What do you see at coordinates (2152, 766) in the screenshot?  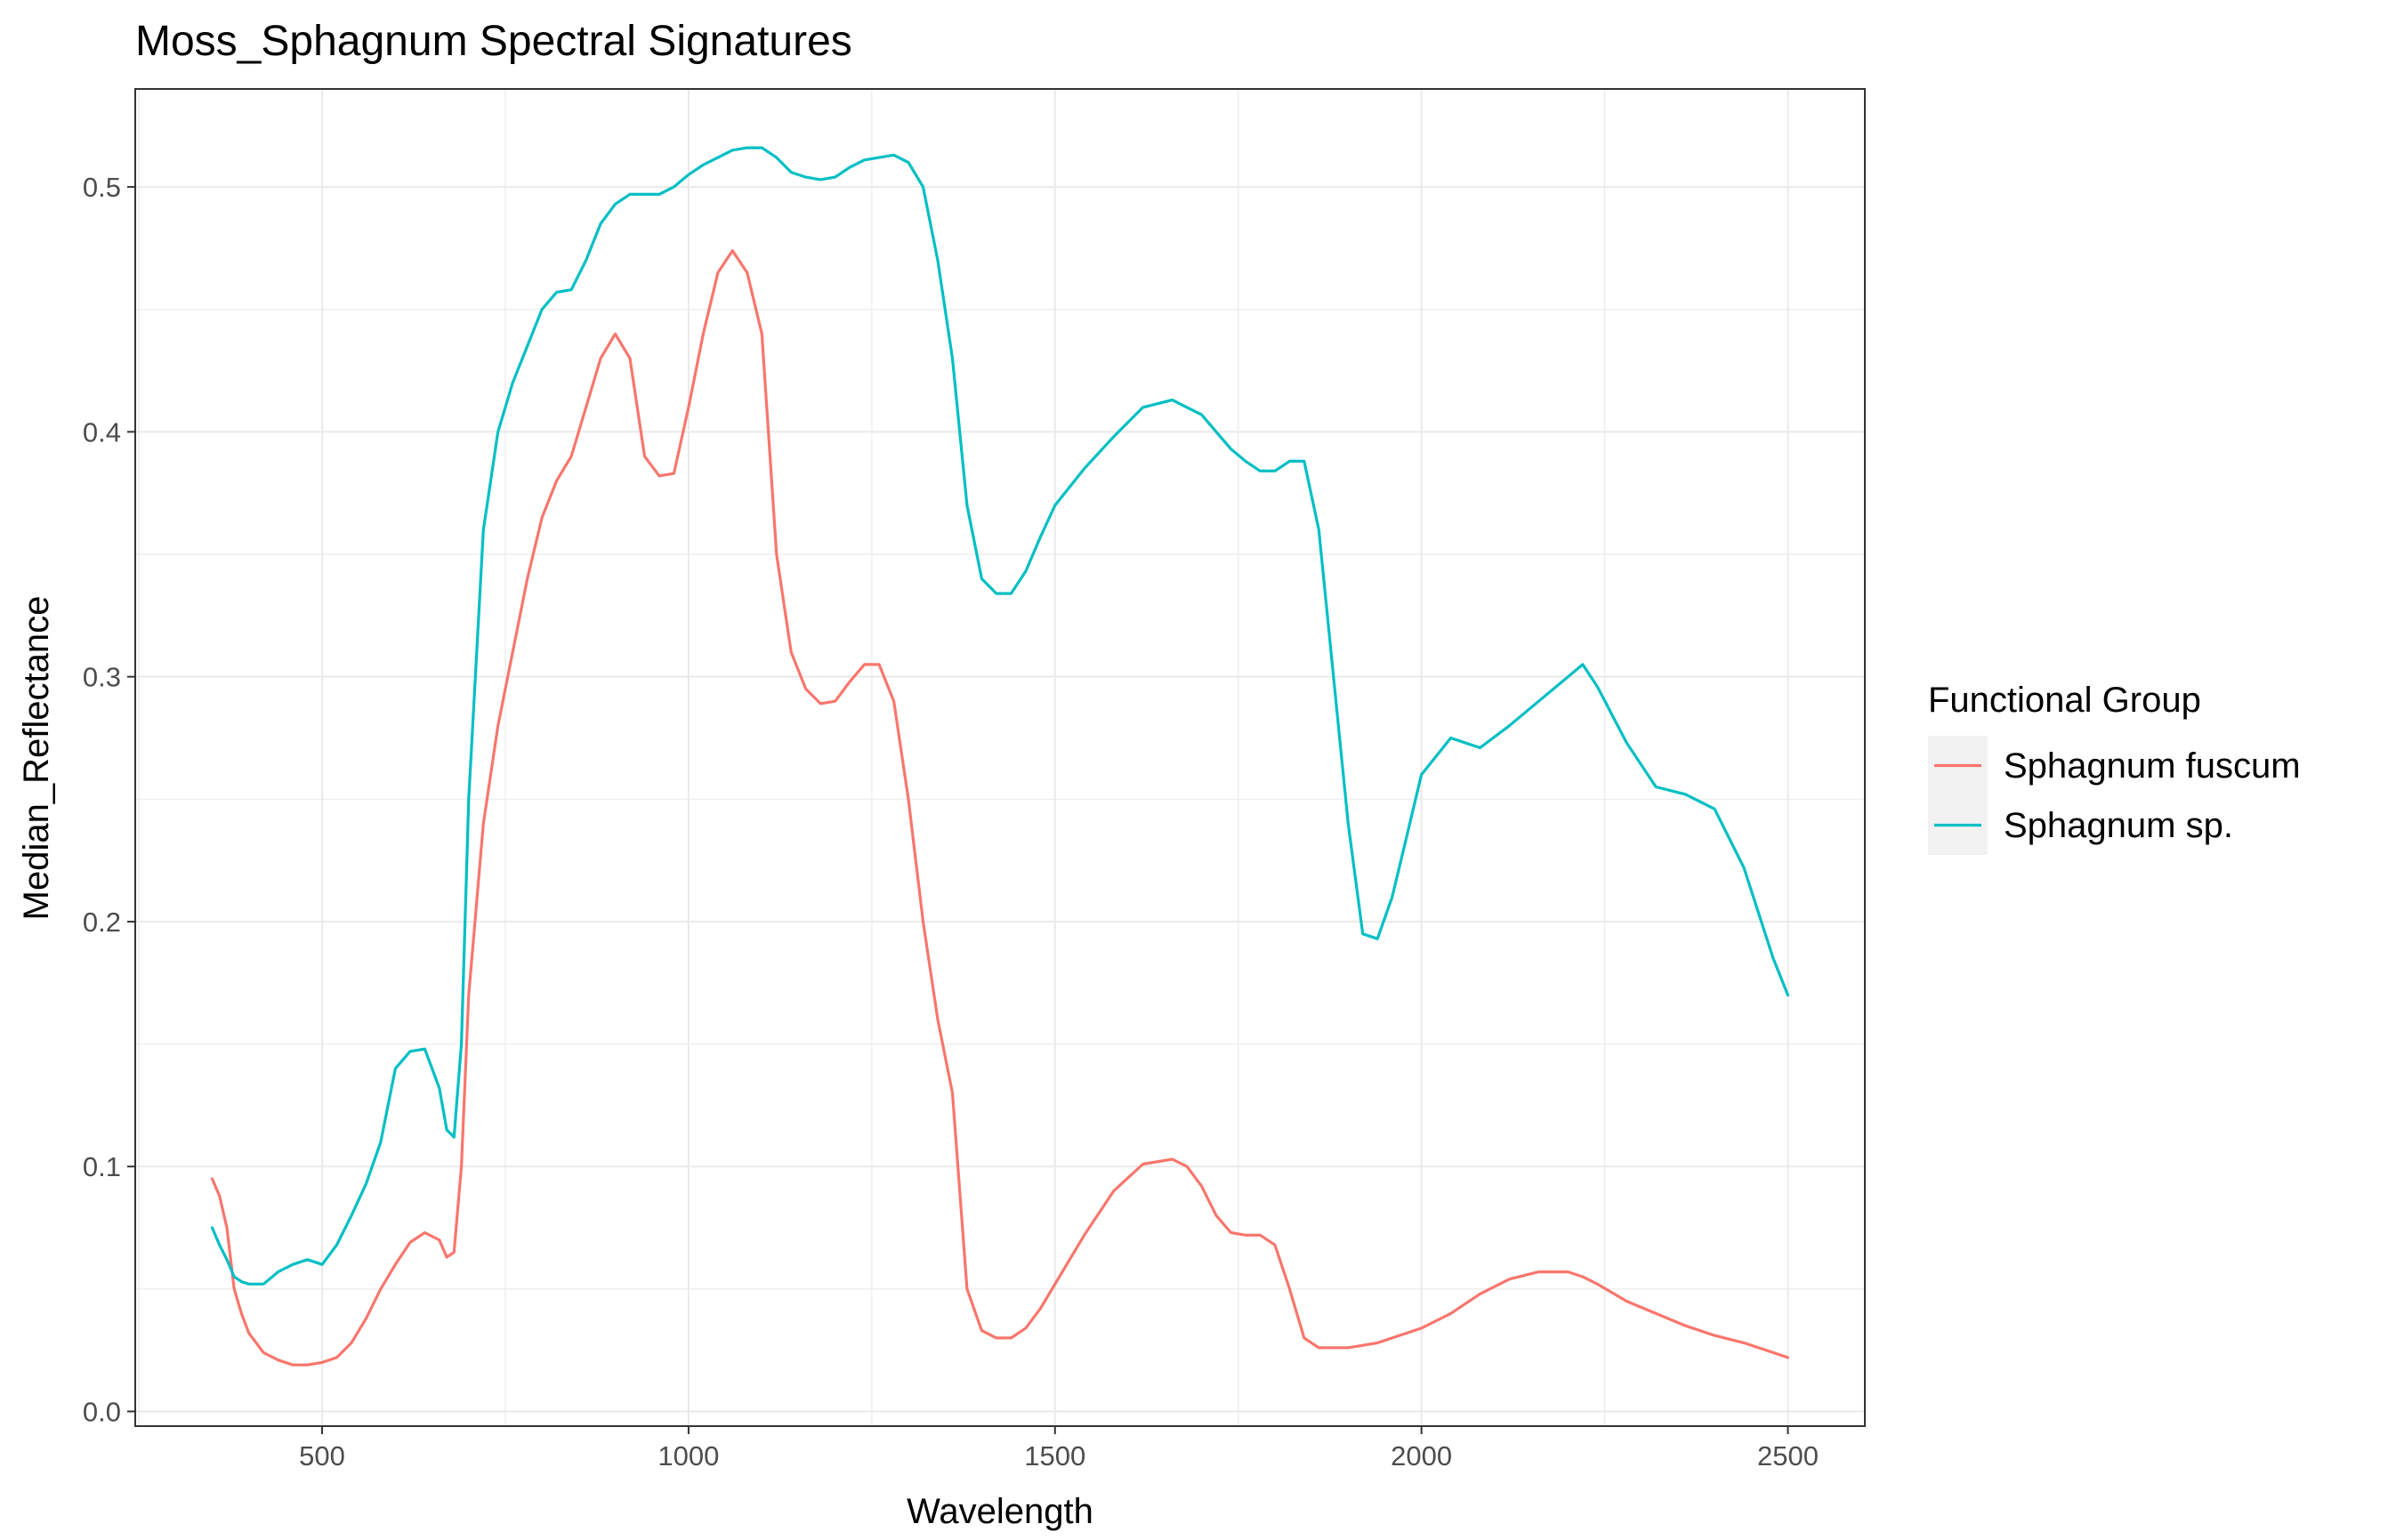 I see `legend-label: Sphagnum fuscum` at bounding box center [2152, 766].